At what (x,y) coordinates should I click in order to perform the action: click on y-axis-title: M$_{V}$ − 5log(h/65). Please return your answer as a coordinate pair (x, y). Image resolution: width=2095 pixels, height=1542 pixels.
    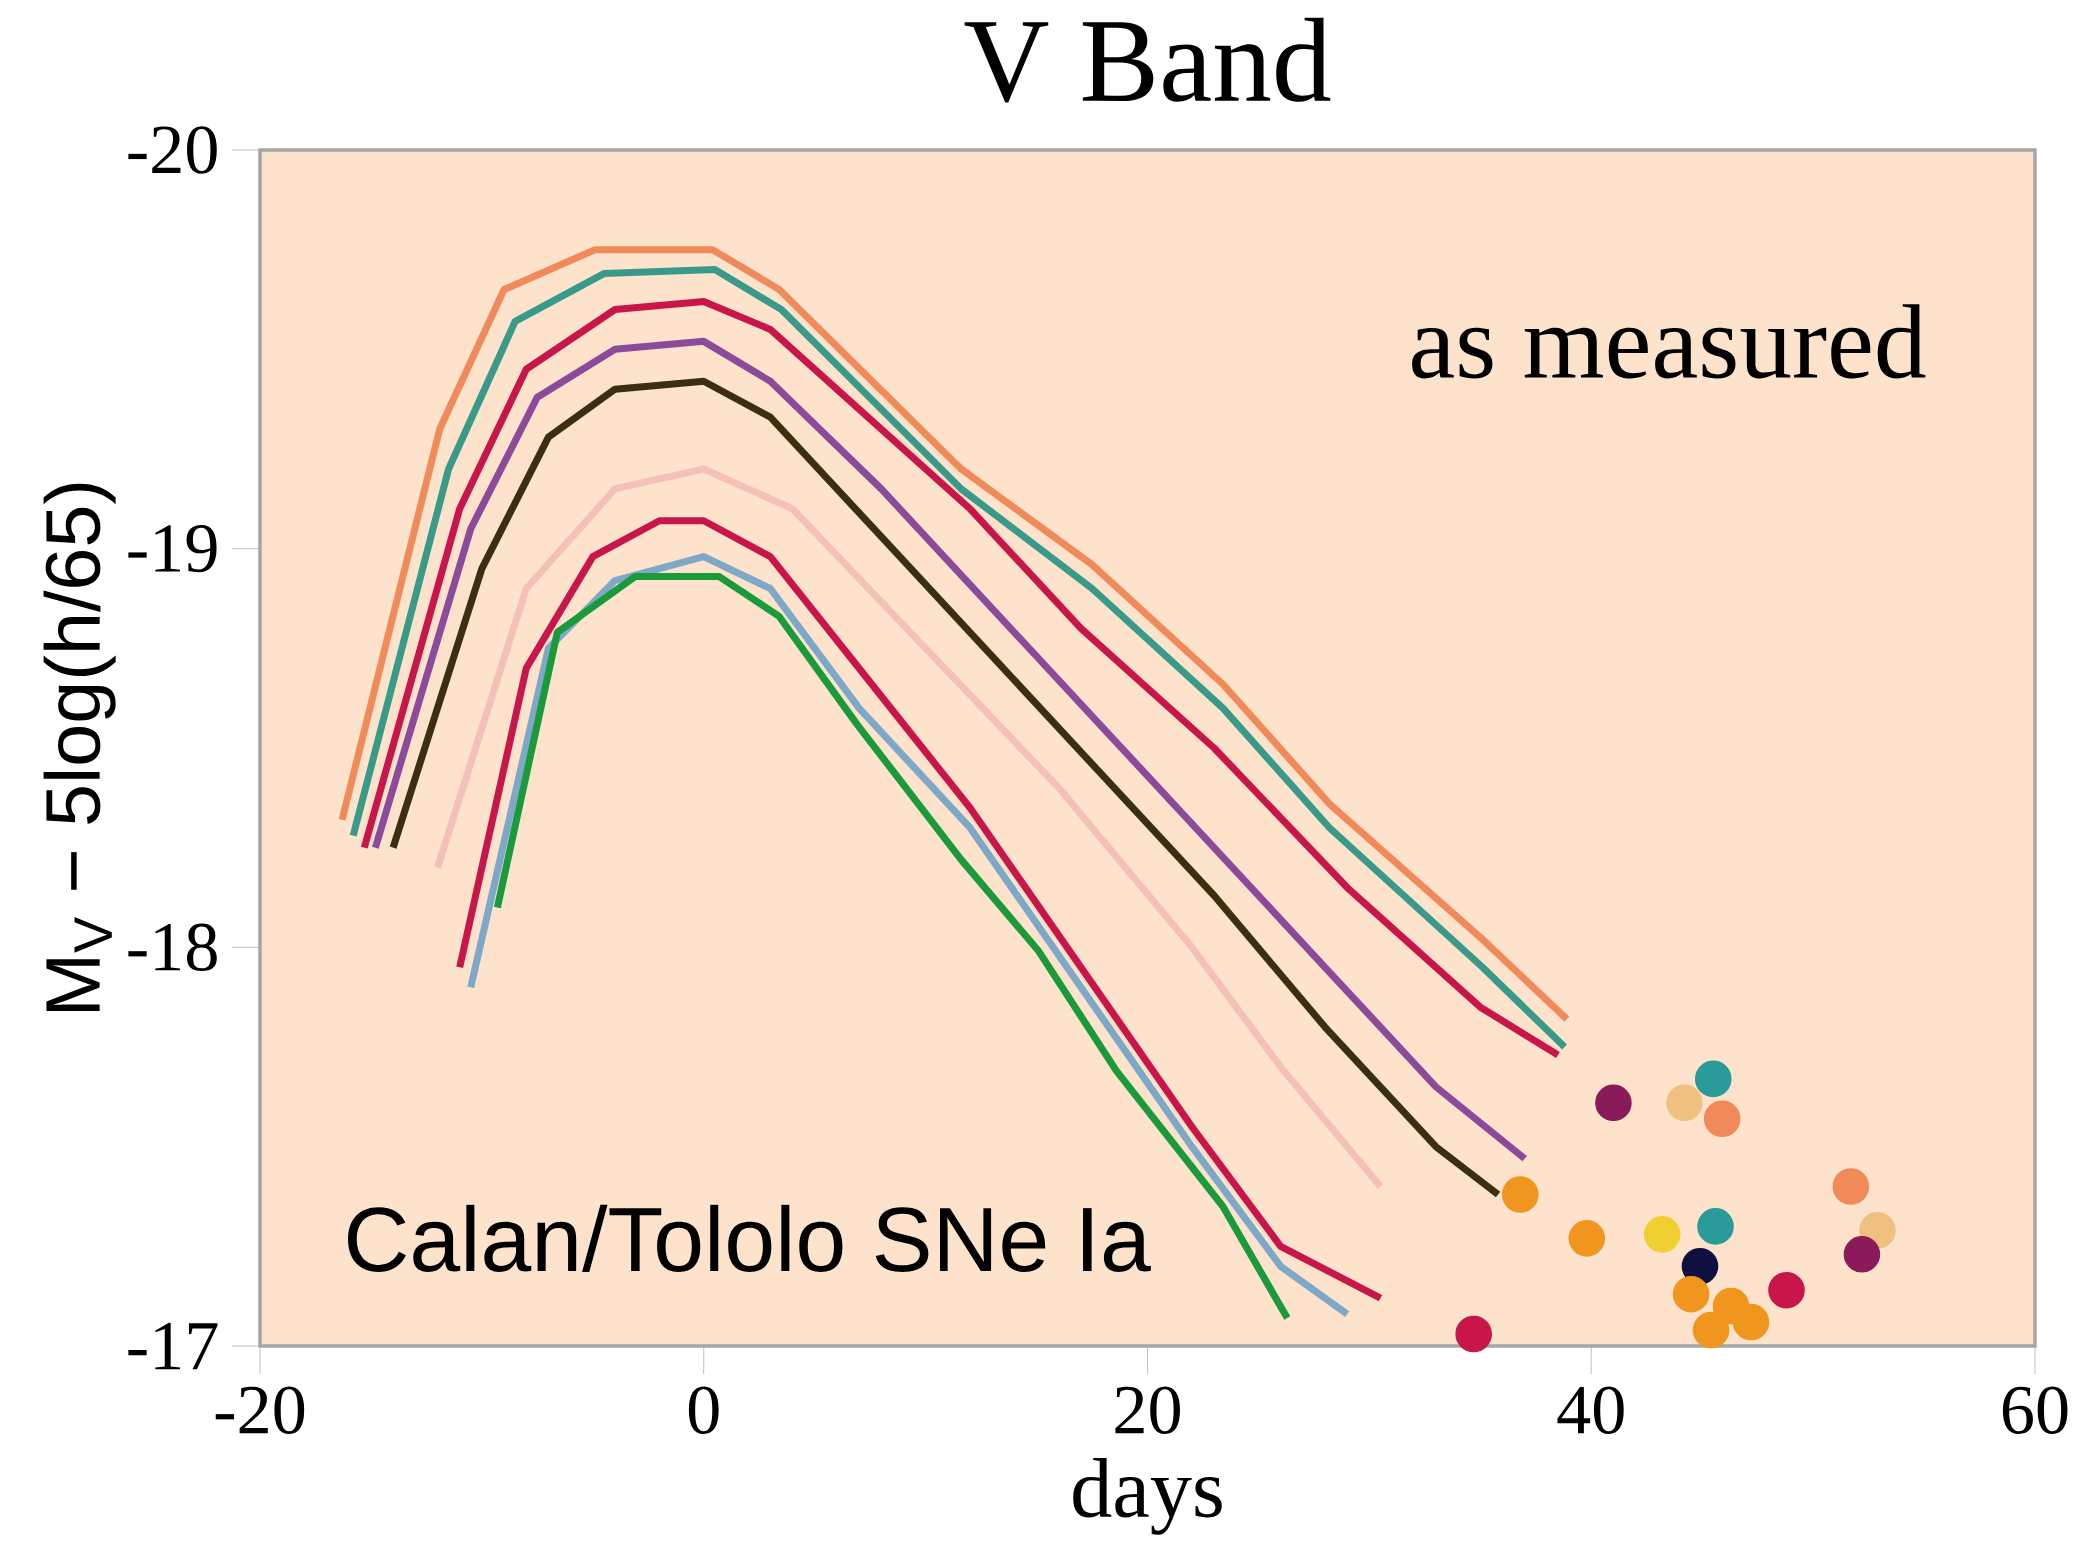
    Looking at the image, I should click on (79, 747).